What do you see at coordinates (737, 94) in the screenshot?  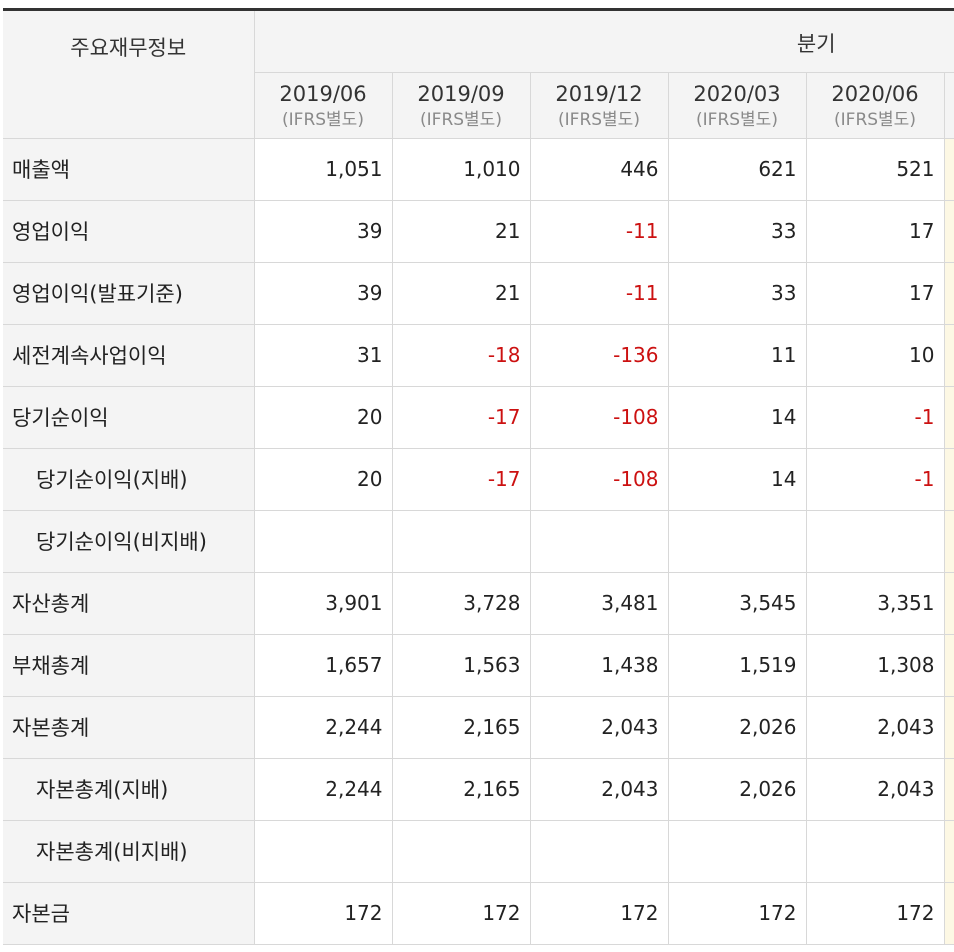 I see `period-date: 2020/03` at bounding box center [737, 94].